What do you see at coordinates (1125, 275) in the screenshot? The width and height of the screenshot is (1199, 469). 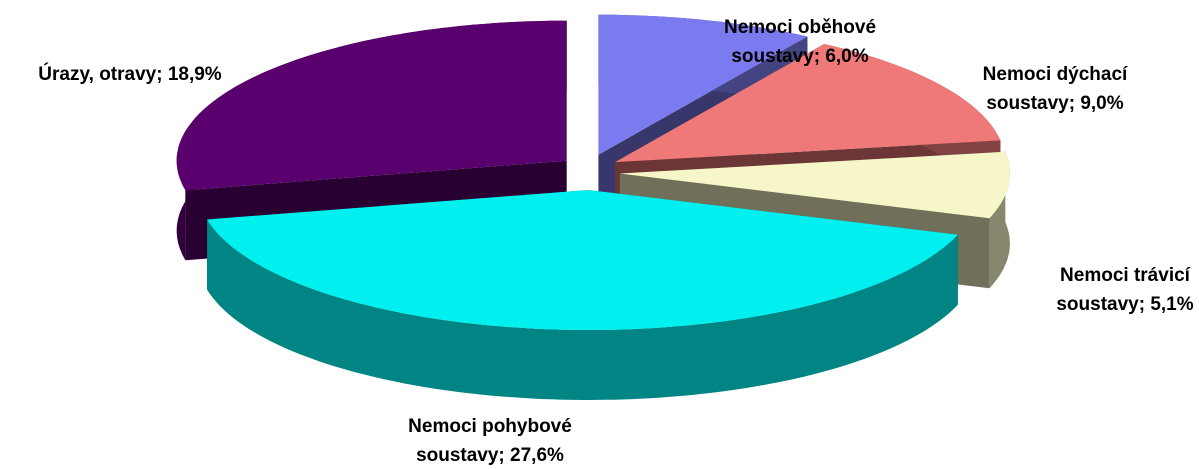 I see `data-label: Nemoci trávicí` at bounding box center [1125, 275].